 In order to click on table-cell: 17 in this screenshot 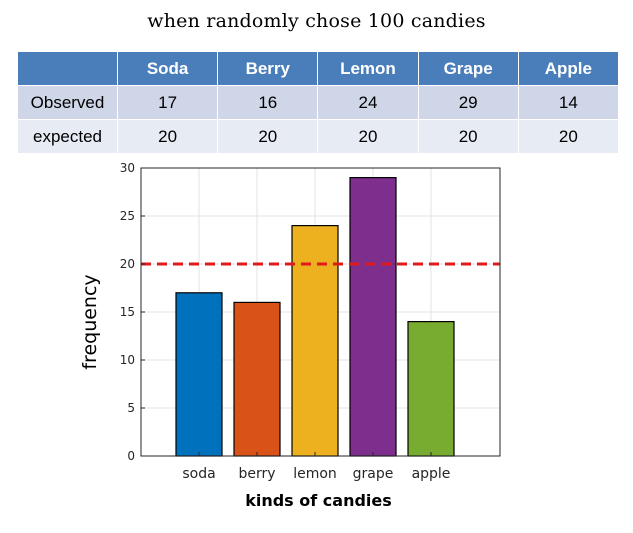, I will do `click(167, 102)`.